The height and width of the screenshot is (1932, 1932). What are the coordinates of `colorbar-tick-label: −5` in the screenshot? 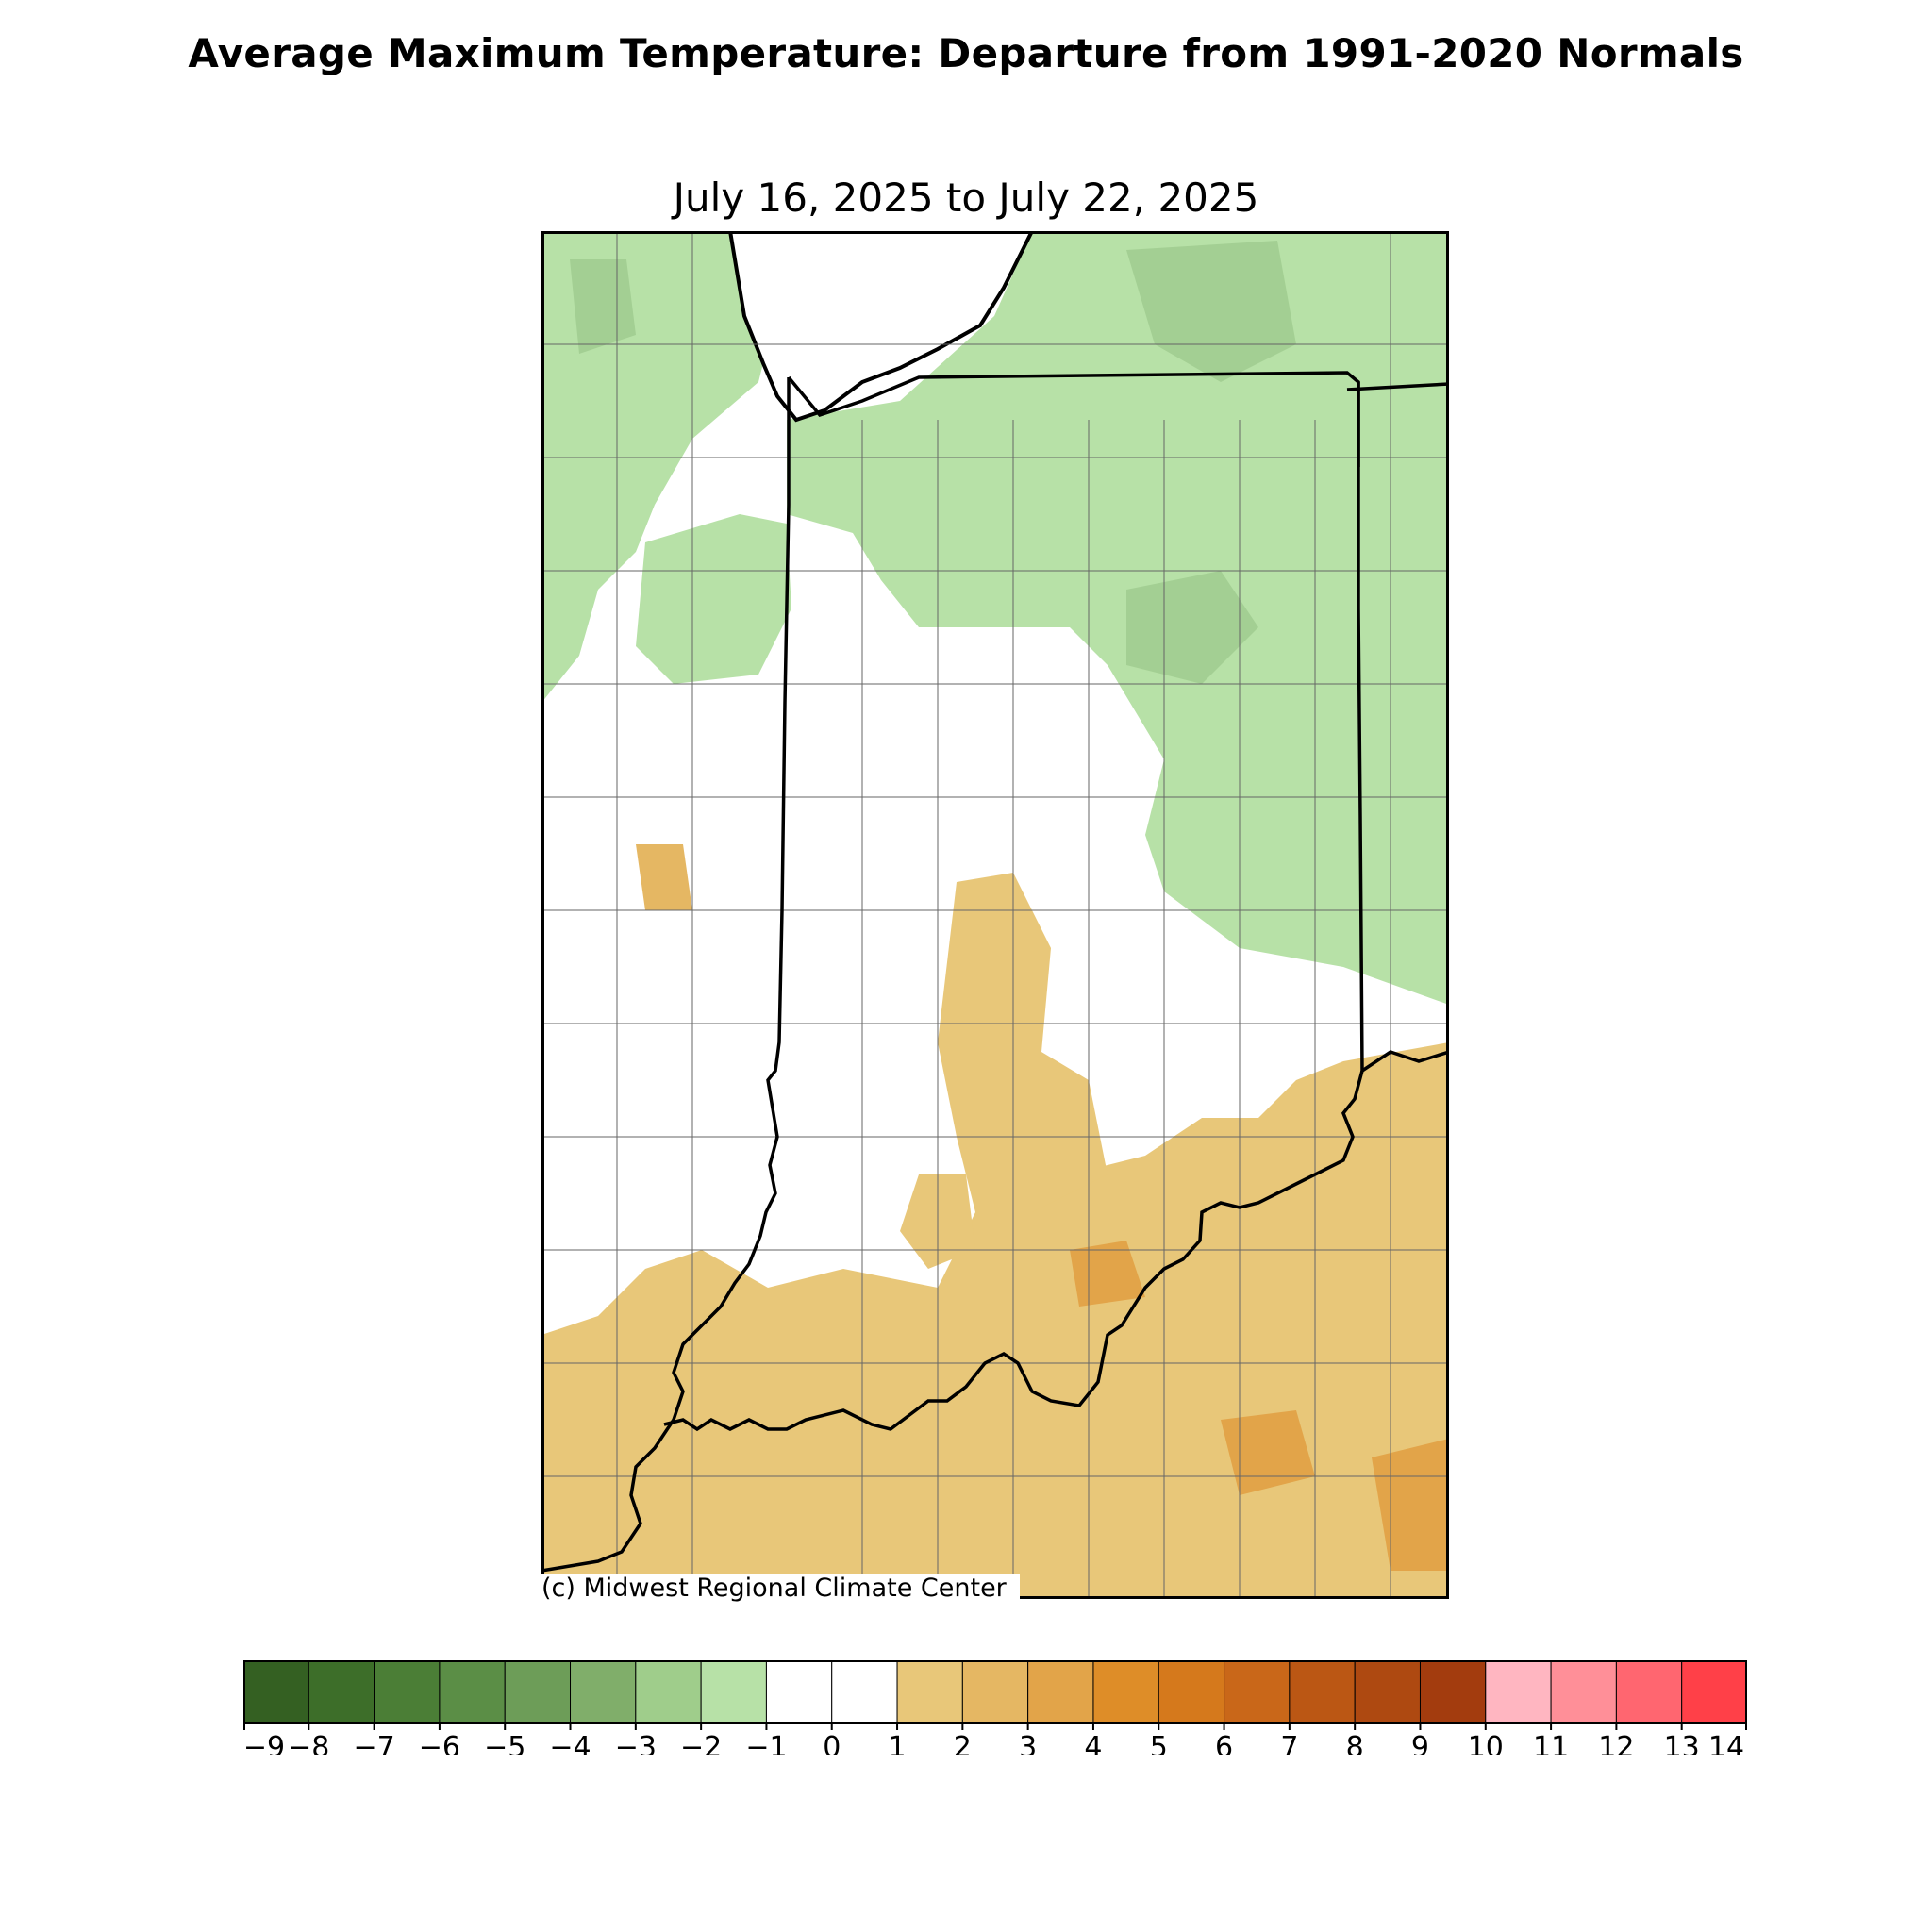 It's located at (505, 1743).